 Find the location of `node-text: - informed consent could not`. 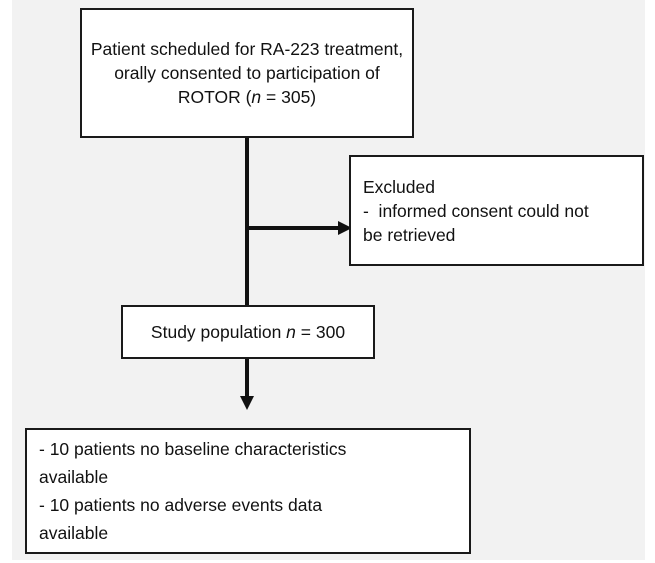

node-text: - informed consent could not is located at coordinates (476, 210).